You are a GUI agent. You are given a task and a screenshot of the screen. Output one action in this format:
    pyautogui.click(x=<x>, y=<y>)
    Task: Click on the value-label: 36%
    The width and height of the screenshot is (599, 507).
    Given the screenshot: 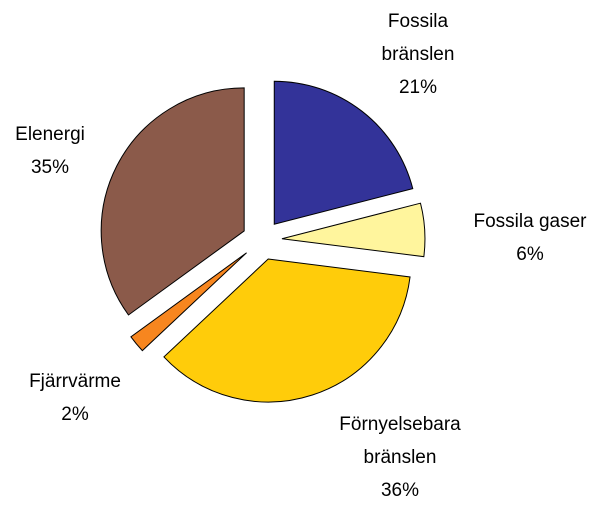 What is the action you would take?
    pyautogui.click(x=400, y=490)
    